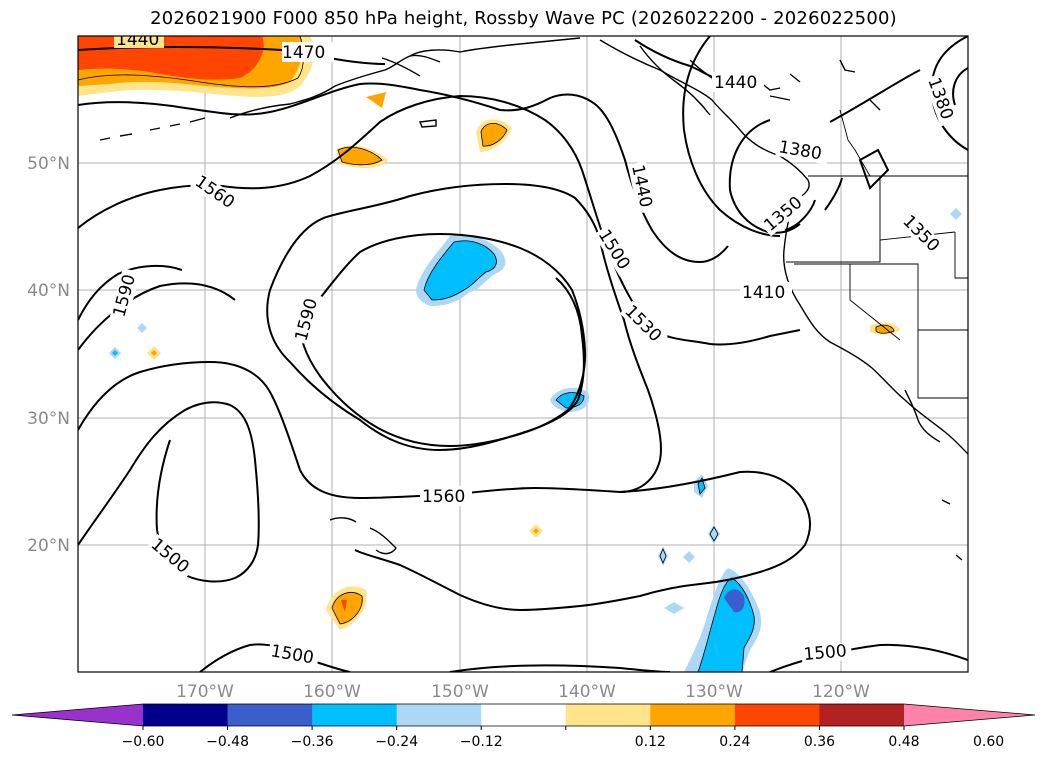 This screenshot has height=765, width=1047. I want to click on contour-label-1410: 1410, so click(763, 293).